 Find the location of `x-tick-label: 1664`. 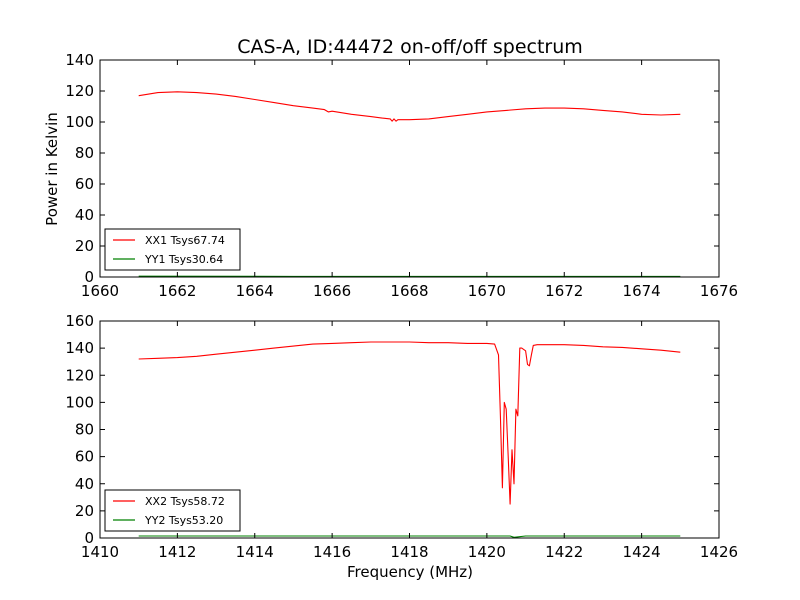

x-tick-label: 1664 is located at coordinates (255, 291).